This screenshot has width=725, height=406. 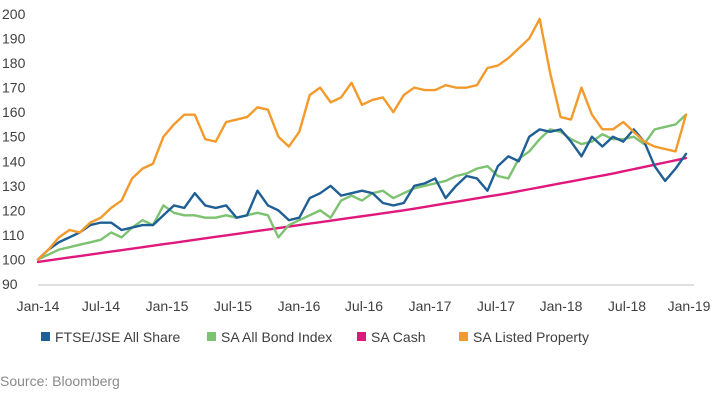 What do you see at coordinates (233, 306) in the screenshot?
I see `x-tick-label: Jul-15` at bounding box center [233, 306].